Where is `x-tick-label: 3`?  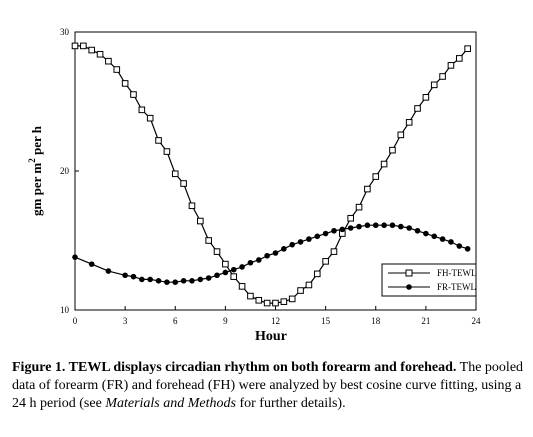 x-tick-label: 3 is located at coordinates (125, 321).